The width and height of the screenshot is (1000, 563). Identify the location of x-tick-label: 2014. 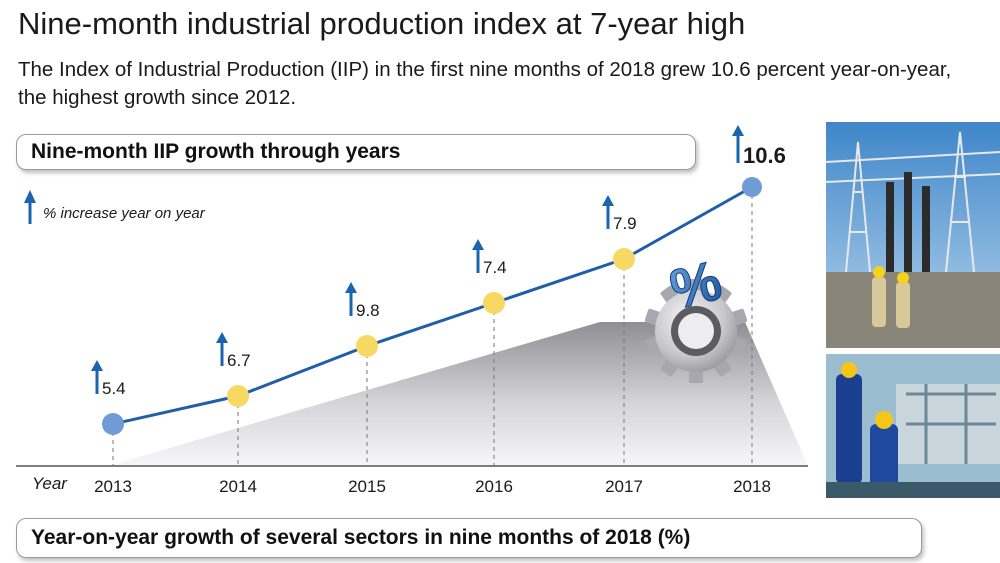
(238, 486).